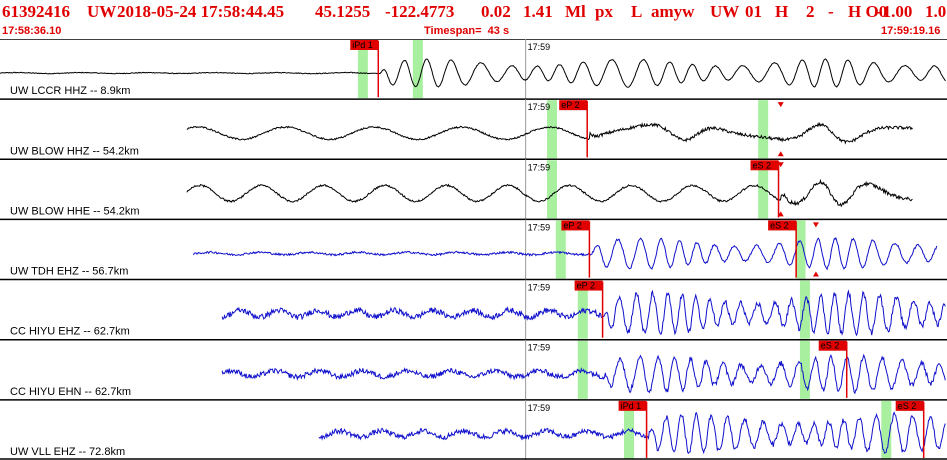 Image resolution: width=947 pixels, height=460 pixels. Describe the element at coordinates (911, 31) in the screenshot. I see `end-time: 17:59:19.16` at that location.